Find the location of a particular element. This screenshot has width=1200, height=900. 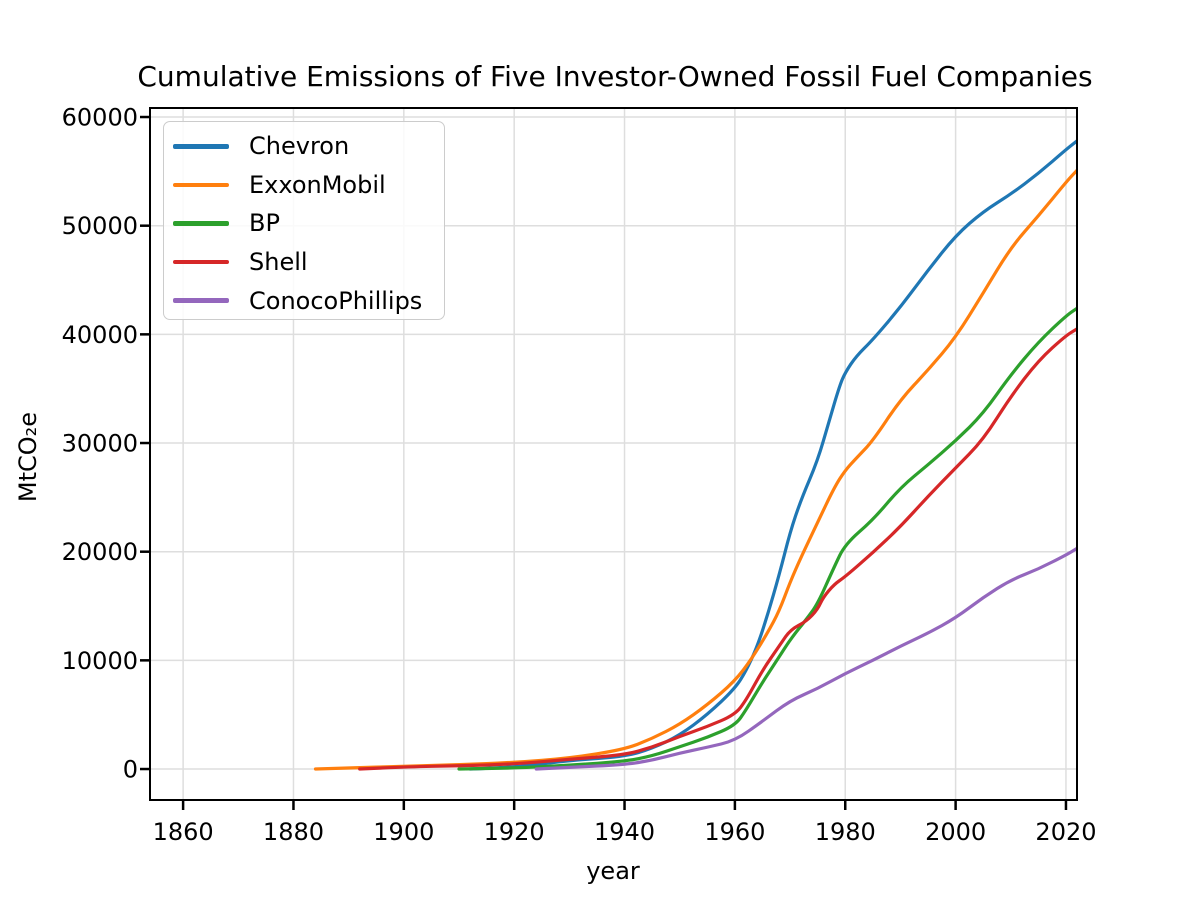

legend-item-exxonmobil: ExxonMobil is located at coordinates (308, 185).